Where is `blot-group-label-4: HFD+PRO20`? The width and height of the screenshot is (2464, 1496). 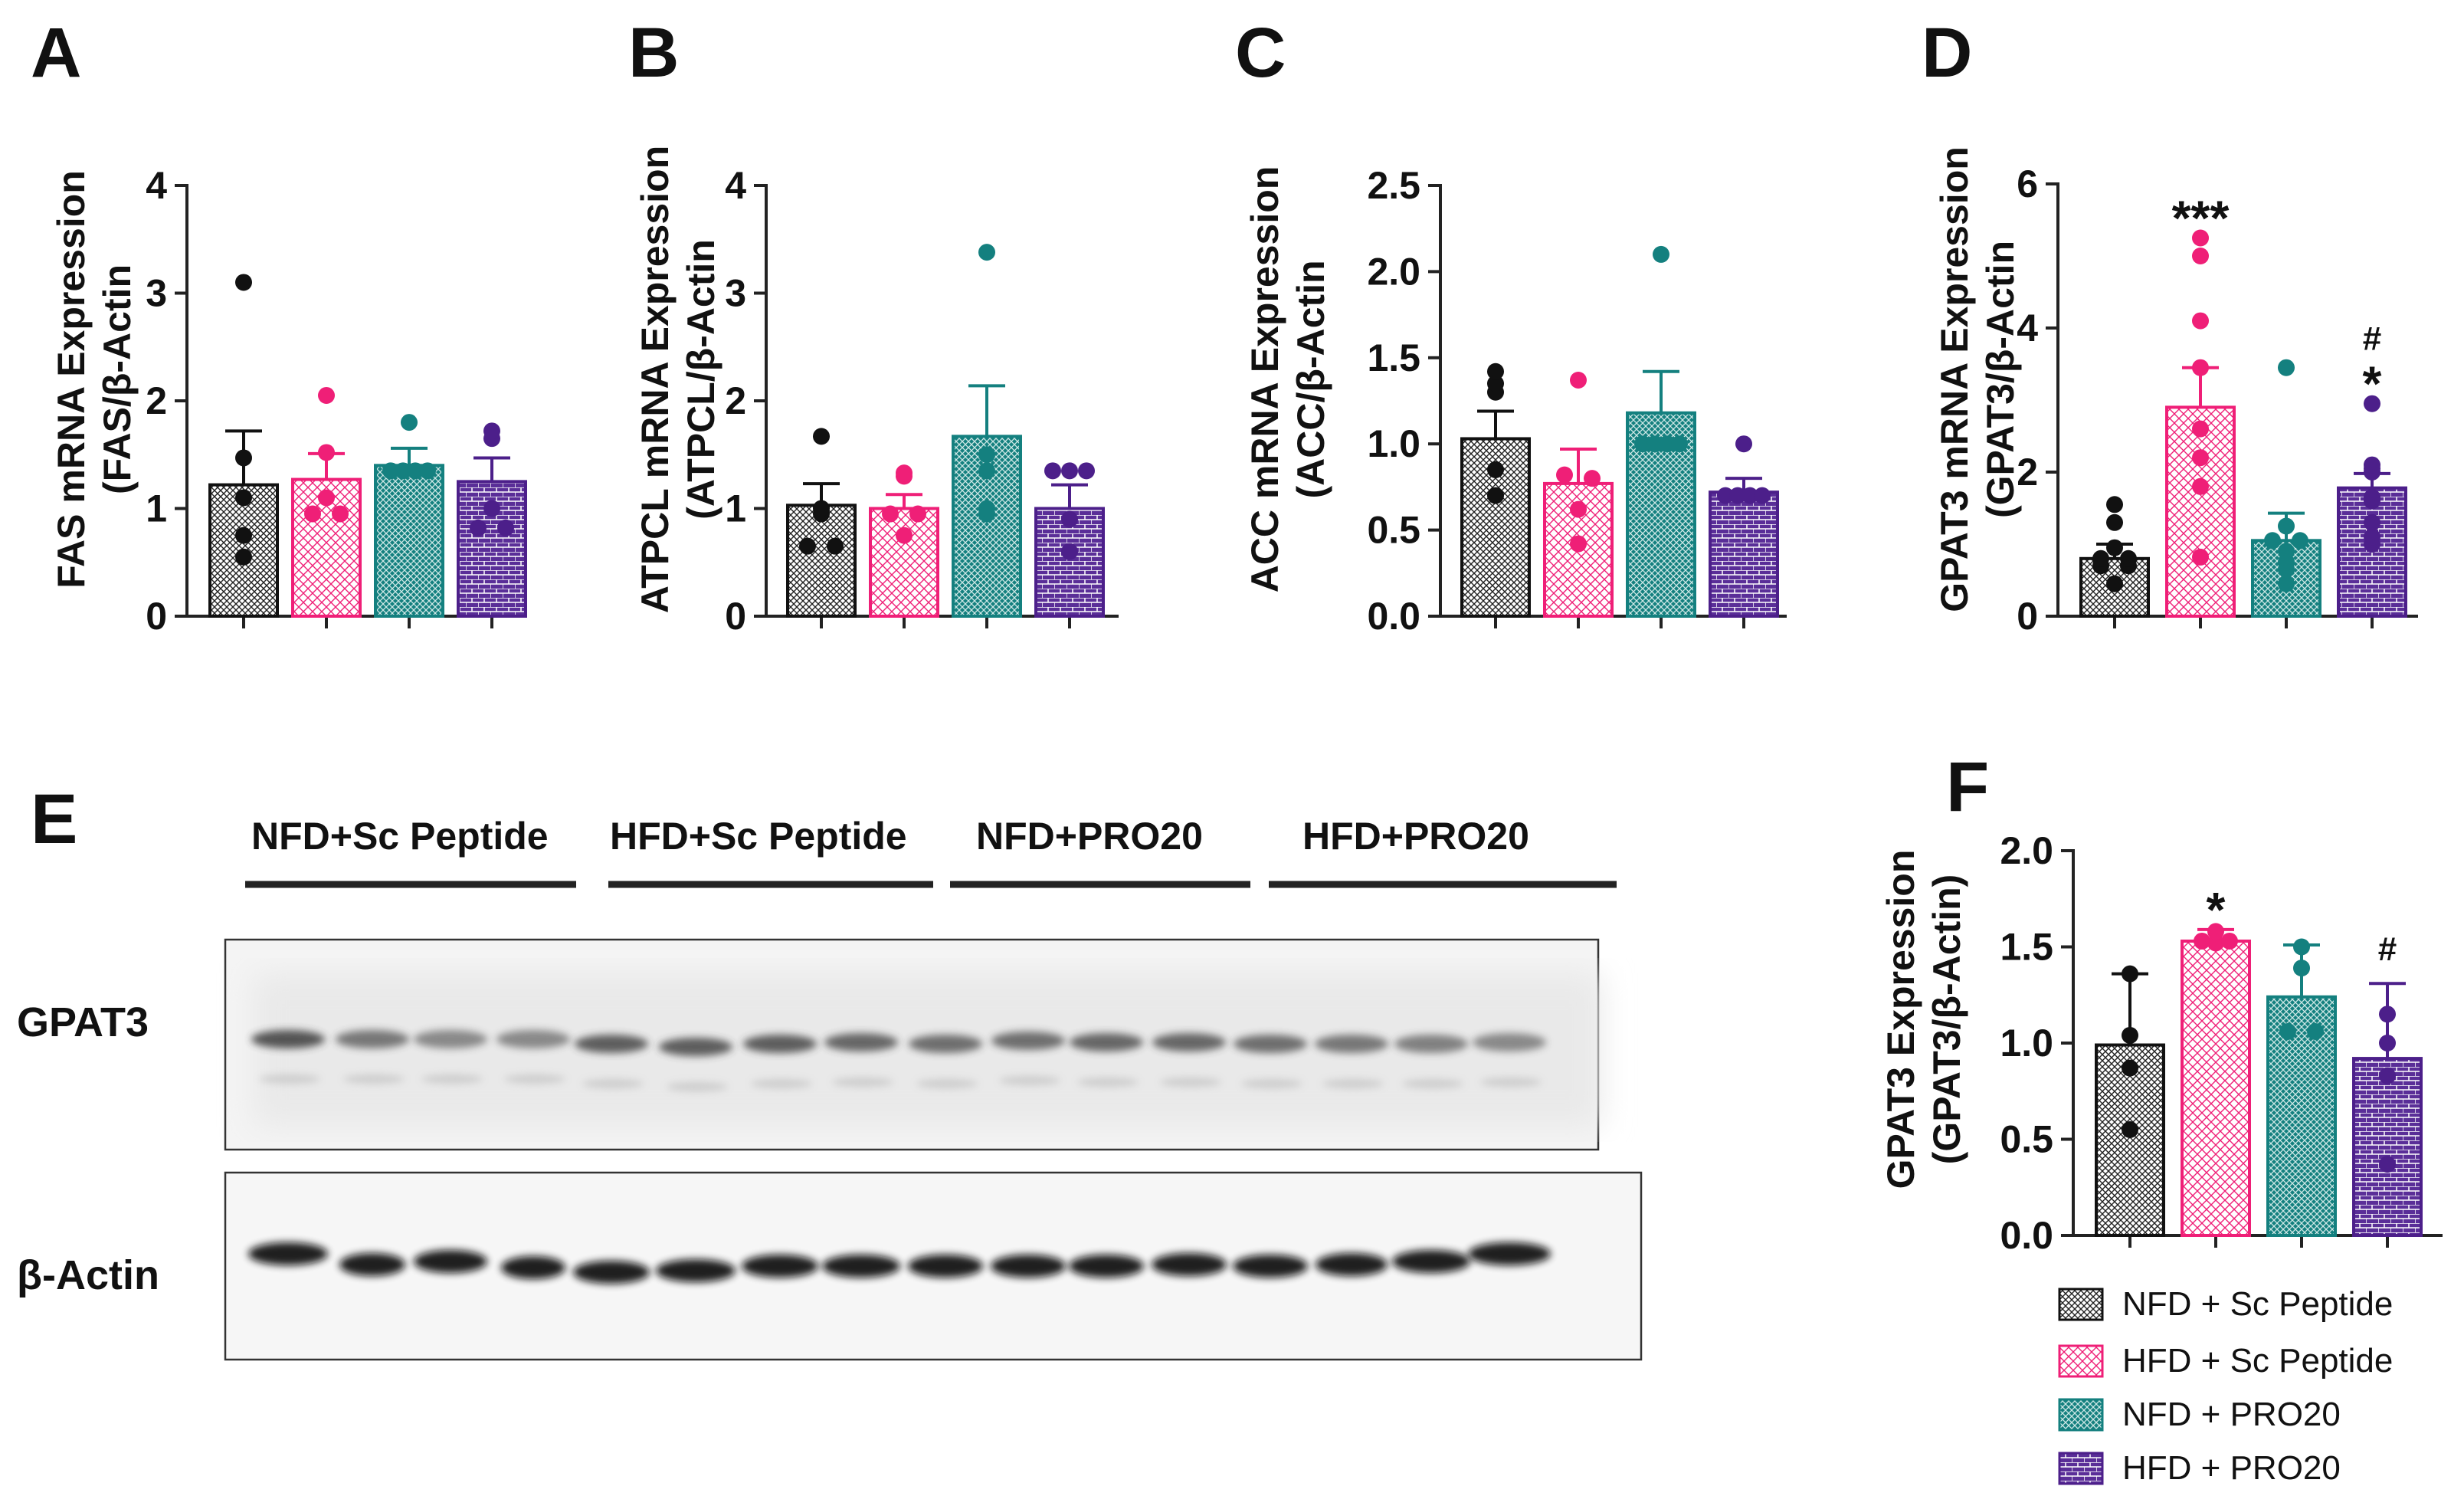 blot-group-label-4: HFD+PRO20 is located at coordinates (1415, 836).